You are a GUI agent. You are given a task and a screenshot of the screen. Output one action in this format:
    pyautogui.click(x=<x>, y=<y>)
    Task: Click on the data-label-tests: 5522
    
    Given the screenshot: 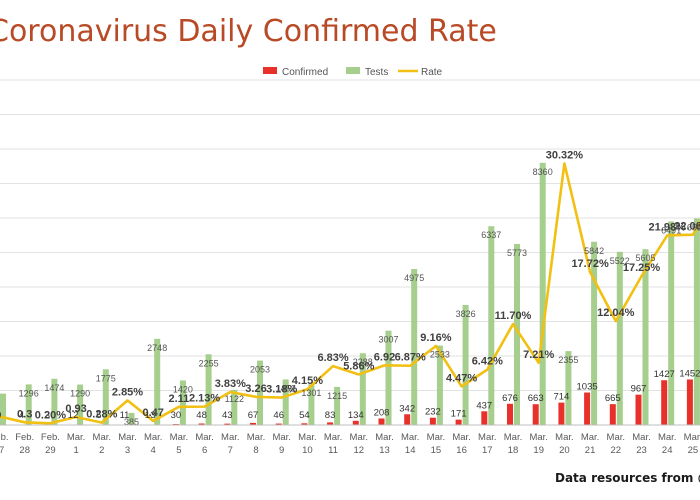 What is the action you would take?
    pyautogui.click(x=620, y=261)
    